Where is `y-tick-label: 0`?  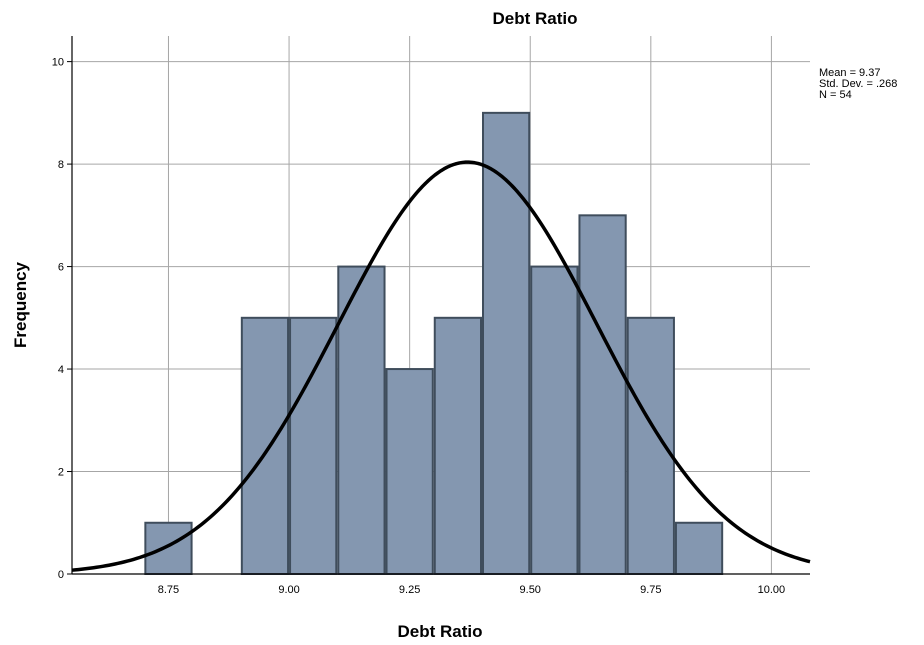 y-tick-label: 0 is located at coordinates (61, 575).